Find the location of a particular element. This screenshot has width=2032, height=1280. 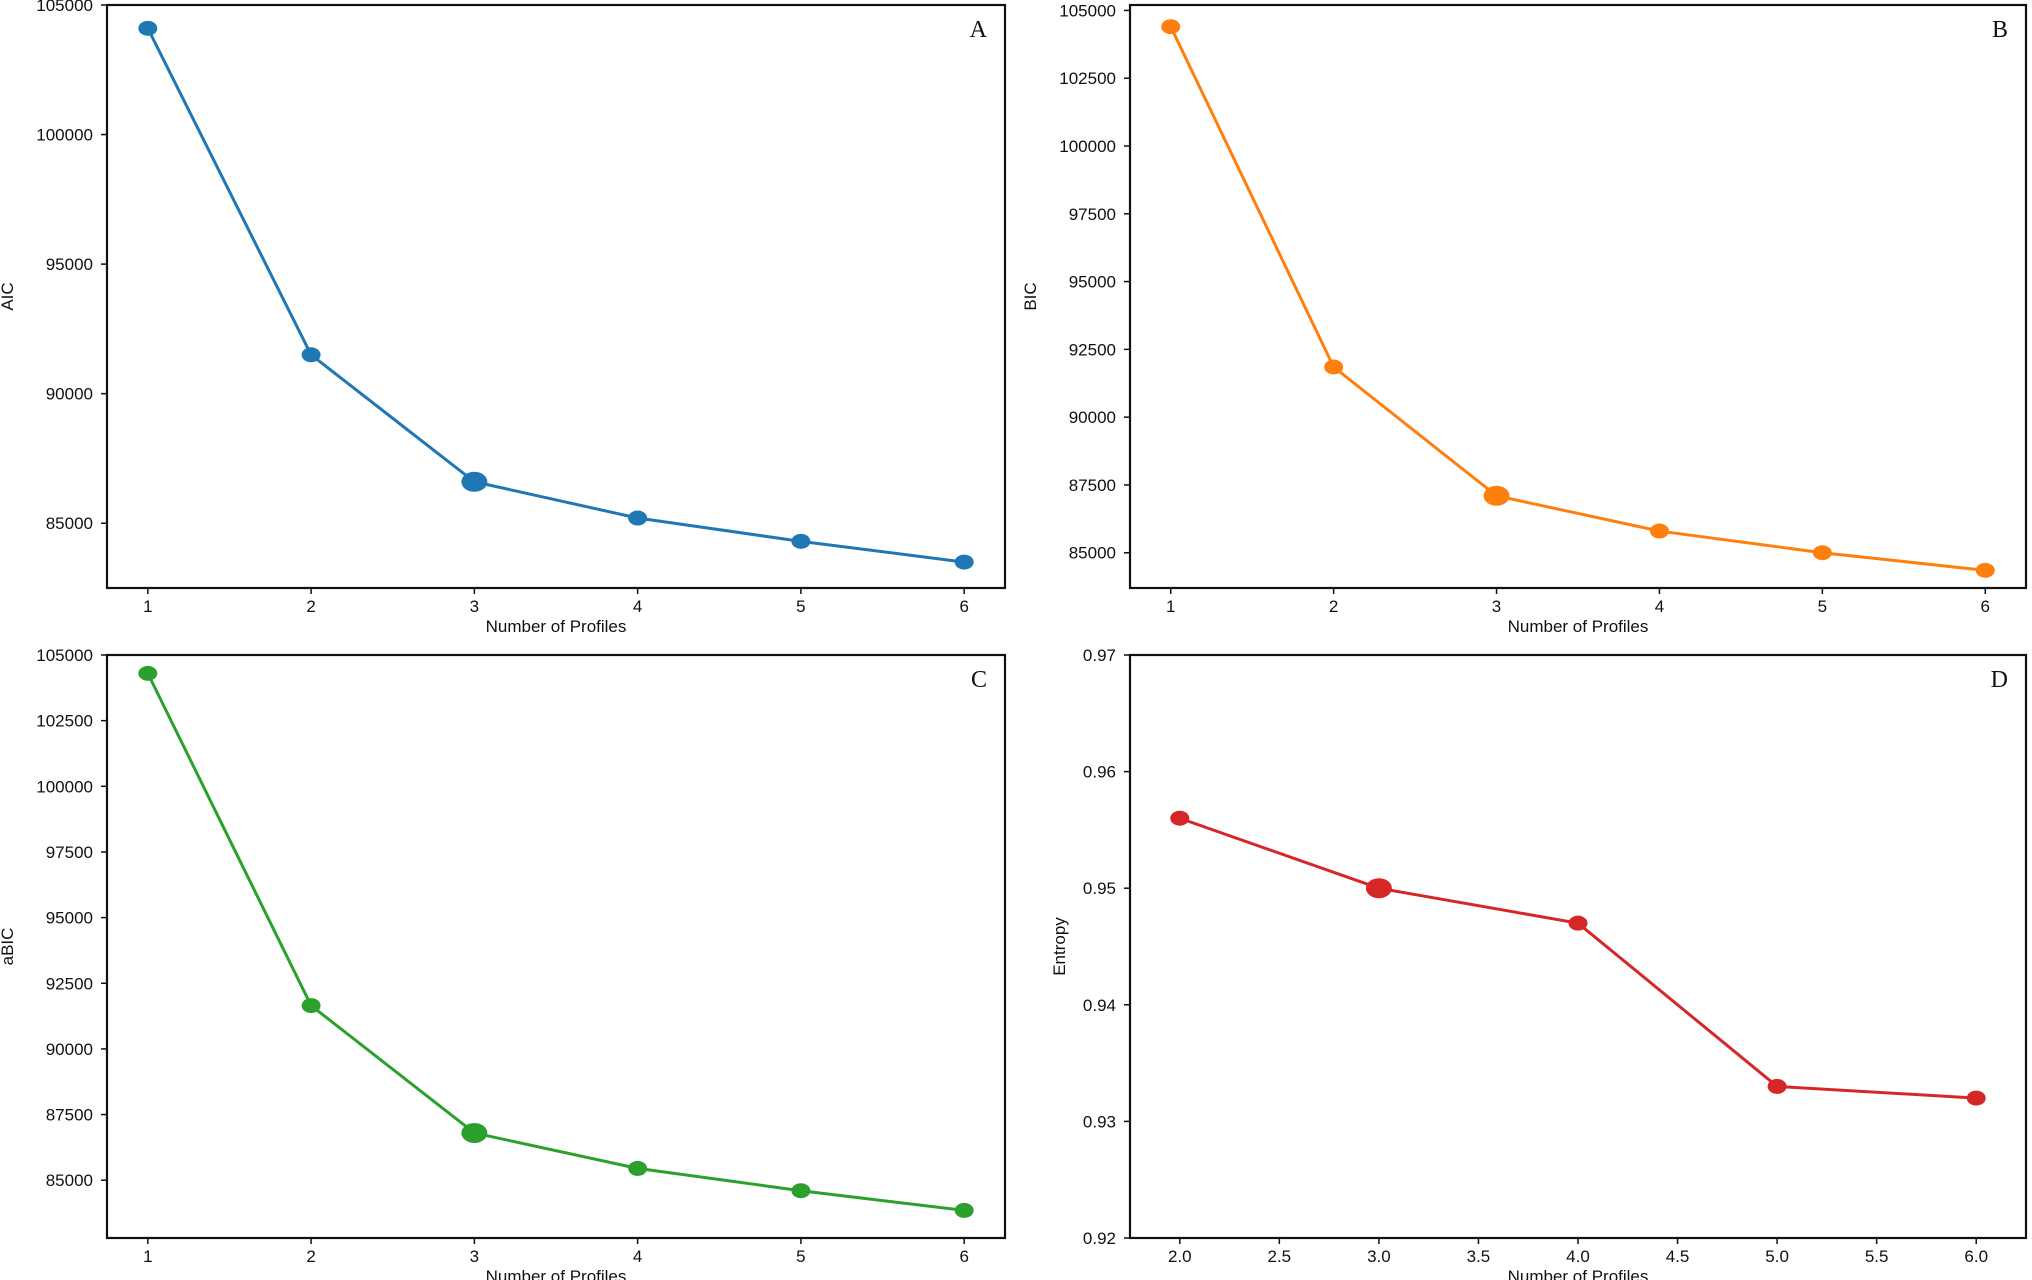

panel-letter: B is located at coordinates (2000, 30).